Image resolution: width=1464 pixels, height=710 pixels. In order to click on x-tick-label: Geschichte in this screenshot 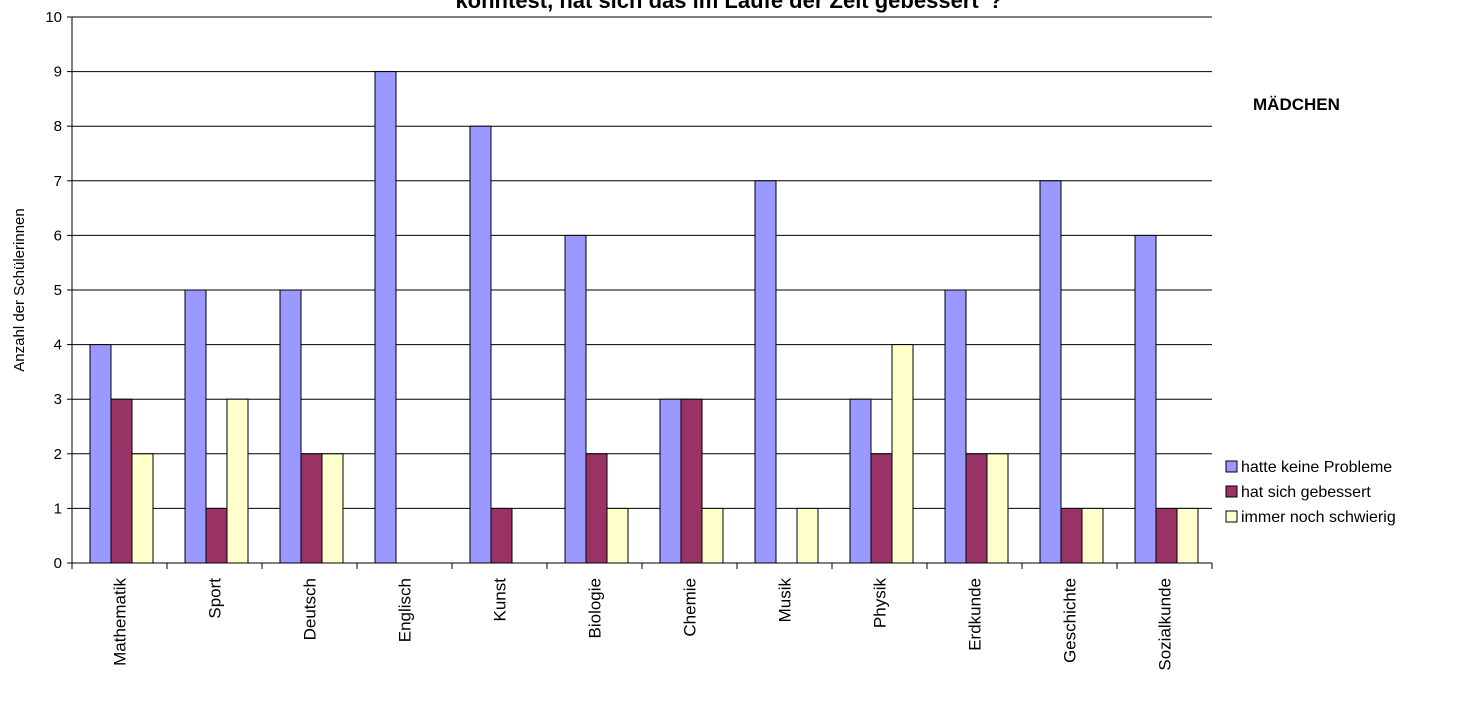, I will do `click(1070, 620)`.